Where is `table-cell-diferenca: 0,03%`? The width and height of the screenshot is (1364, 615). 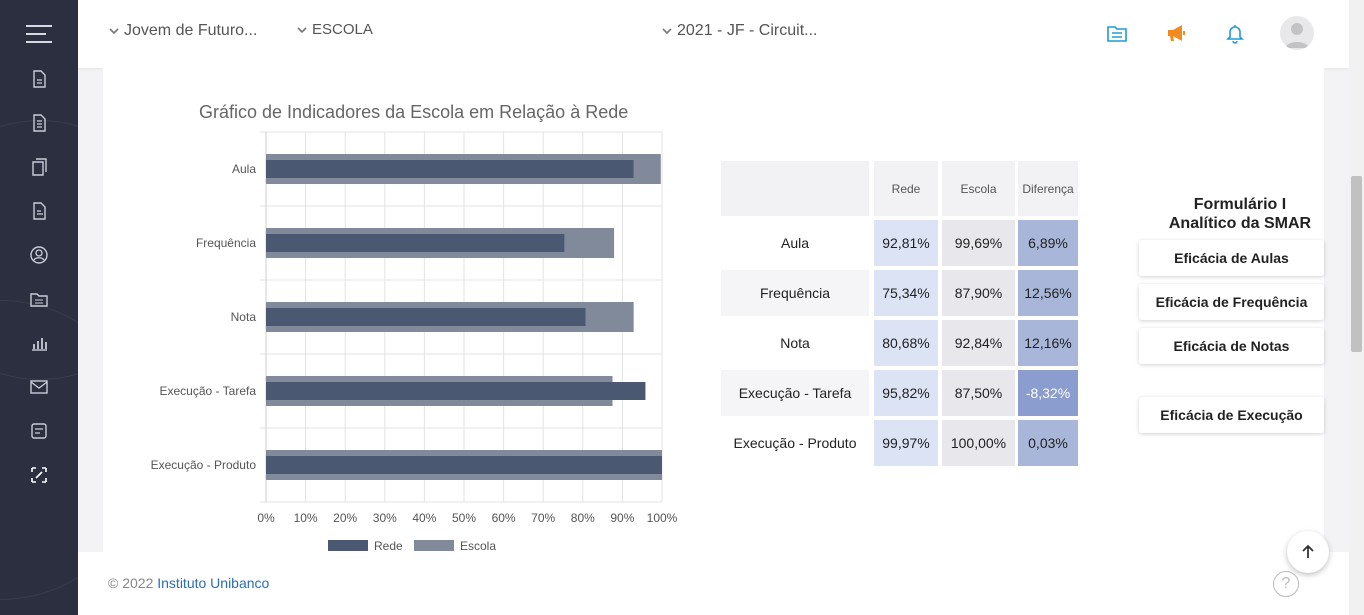
table-cell-diferenca: 0,03% is located at coordinates (1048, 443).